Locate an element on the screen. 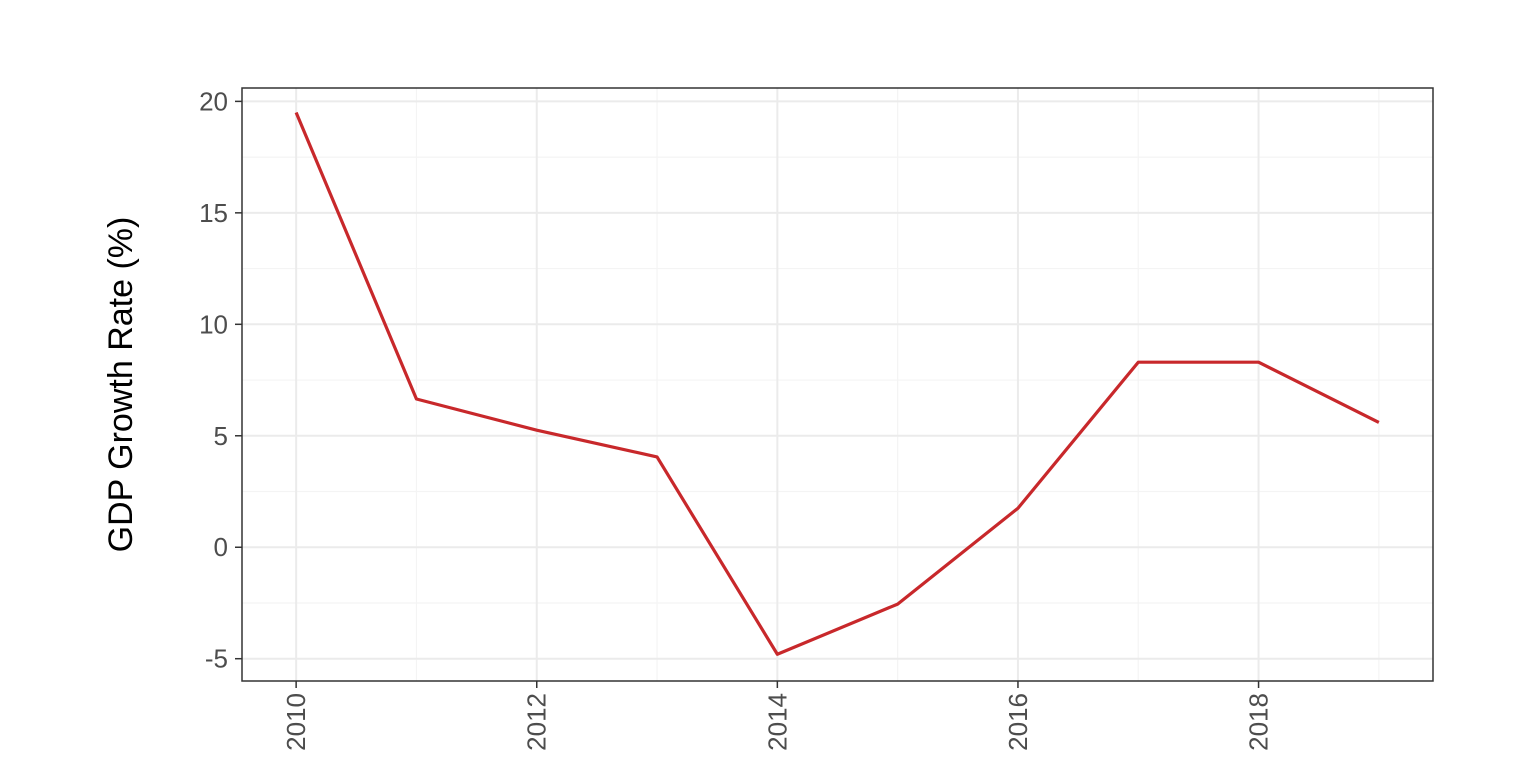 This screenshot has height=768, width=1536. x-axis: 2010 2012 2014 2016 2018 is located at coordinates (777, 716).